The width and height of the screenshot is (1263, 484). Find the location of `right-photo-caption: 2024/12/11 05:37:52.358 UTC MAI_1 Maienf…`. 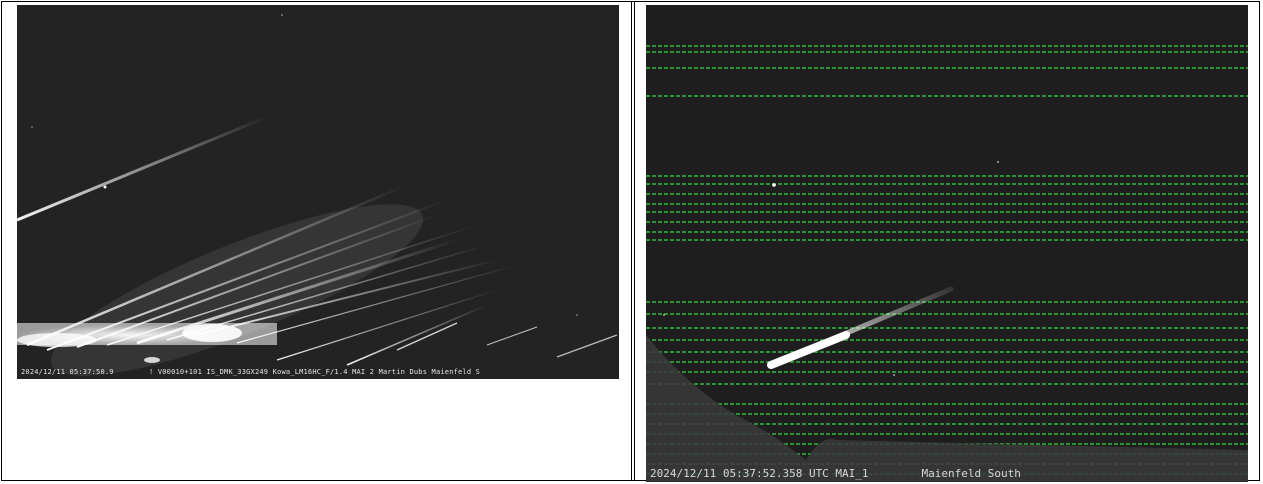

right-photo-caption: 2024/12/11 05:37:52.358 UTC MAI_1 Maienf… is located at coordinates (835, 473).